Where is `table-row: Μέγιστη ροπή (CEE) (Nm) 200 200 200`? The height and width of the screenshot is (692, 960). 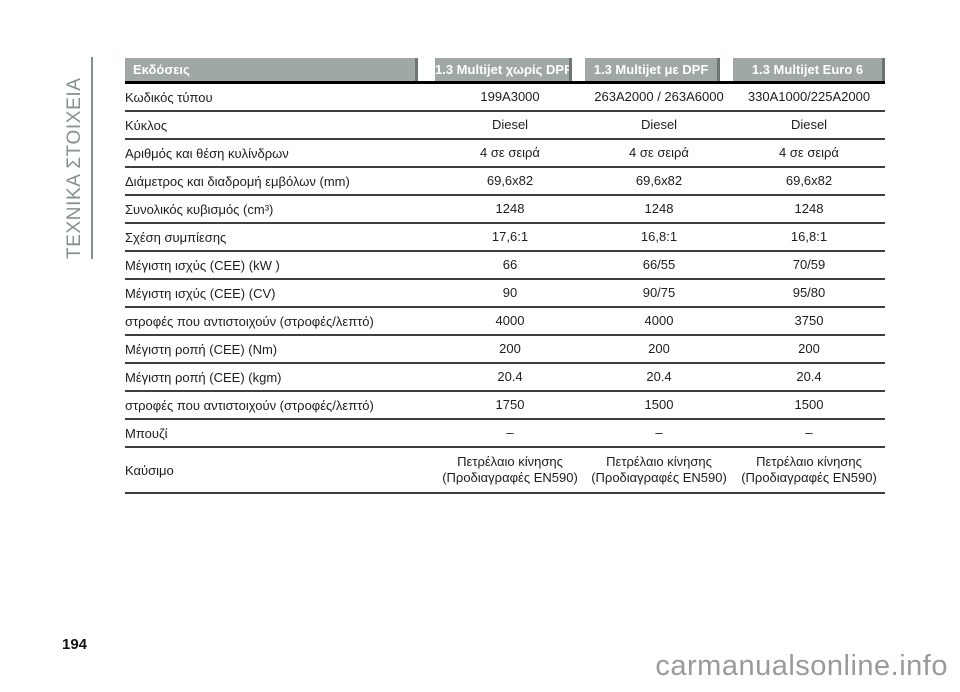 table-row: Μέγιστη ροπή (CEE) (Nm) 200 200 200 is located at coordinates (505, 350).